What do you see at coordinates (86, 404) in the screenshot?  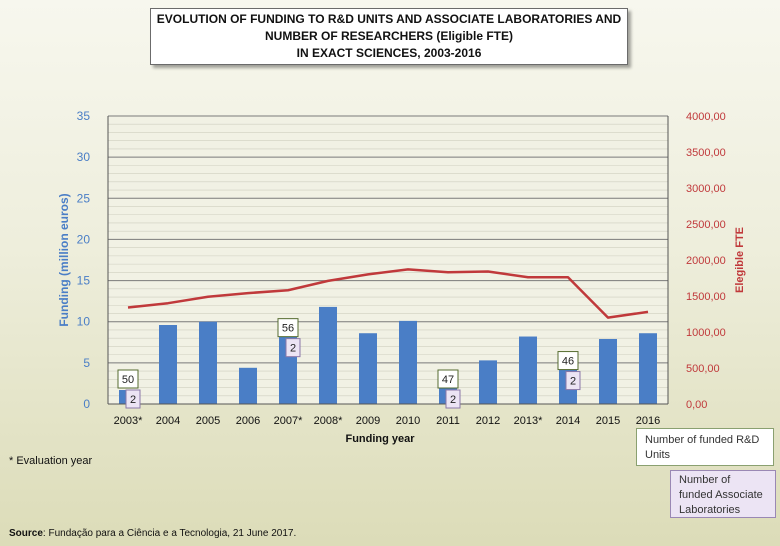 I see `y-tick-label: 0` at bounding box center [86, 404].